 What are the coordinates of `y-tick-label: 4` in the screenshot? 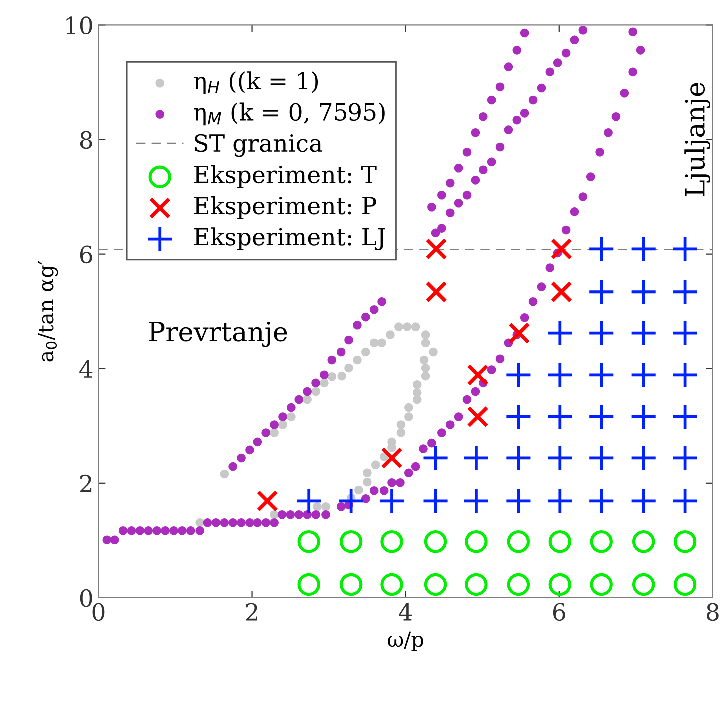 It's located at (86, 369).